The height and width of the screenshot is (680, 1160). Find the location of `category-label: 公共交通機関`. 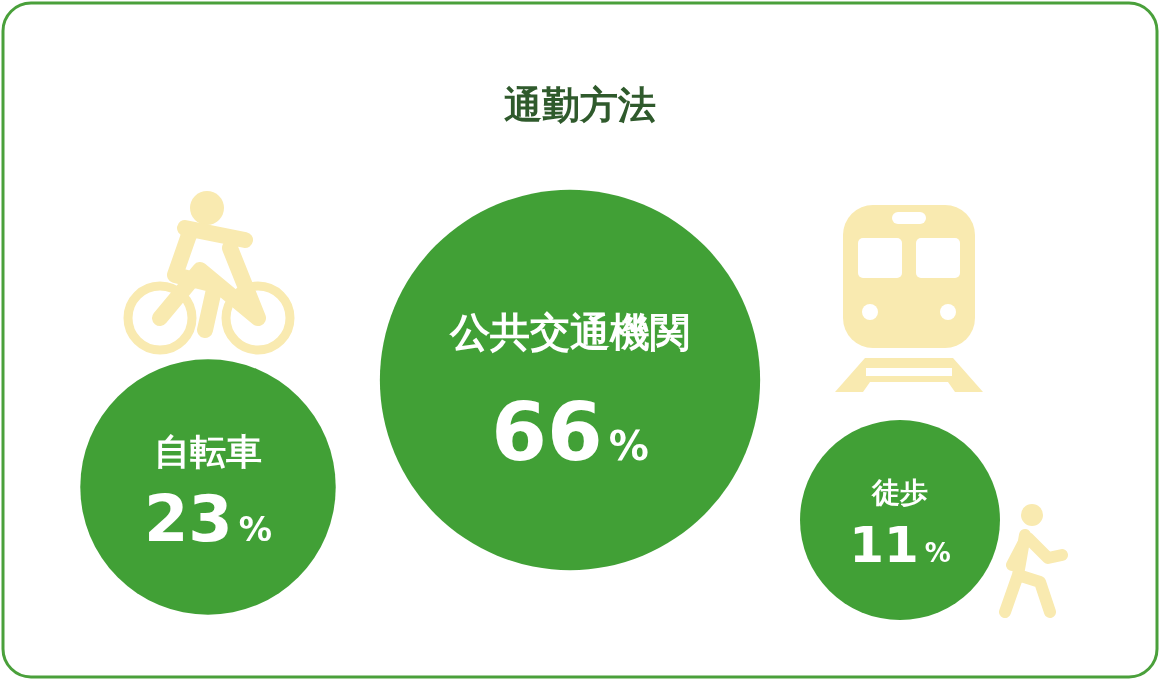

category-label: 公共交通機関 is located at coordinates (569, 331).